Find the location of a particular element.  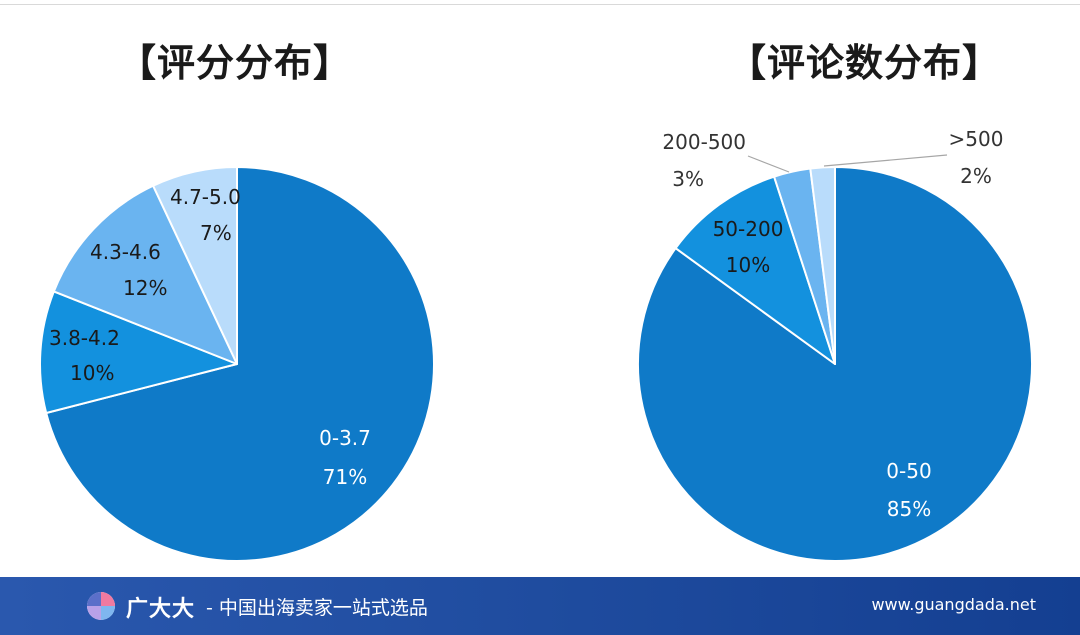

leader-line->500 is located at coordinates (885, 160).